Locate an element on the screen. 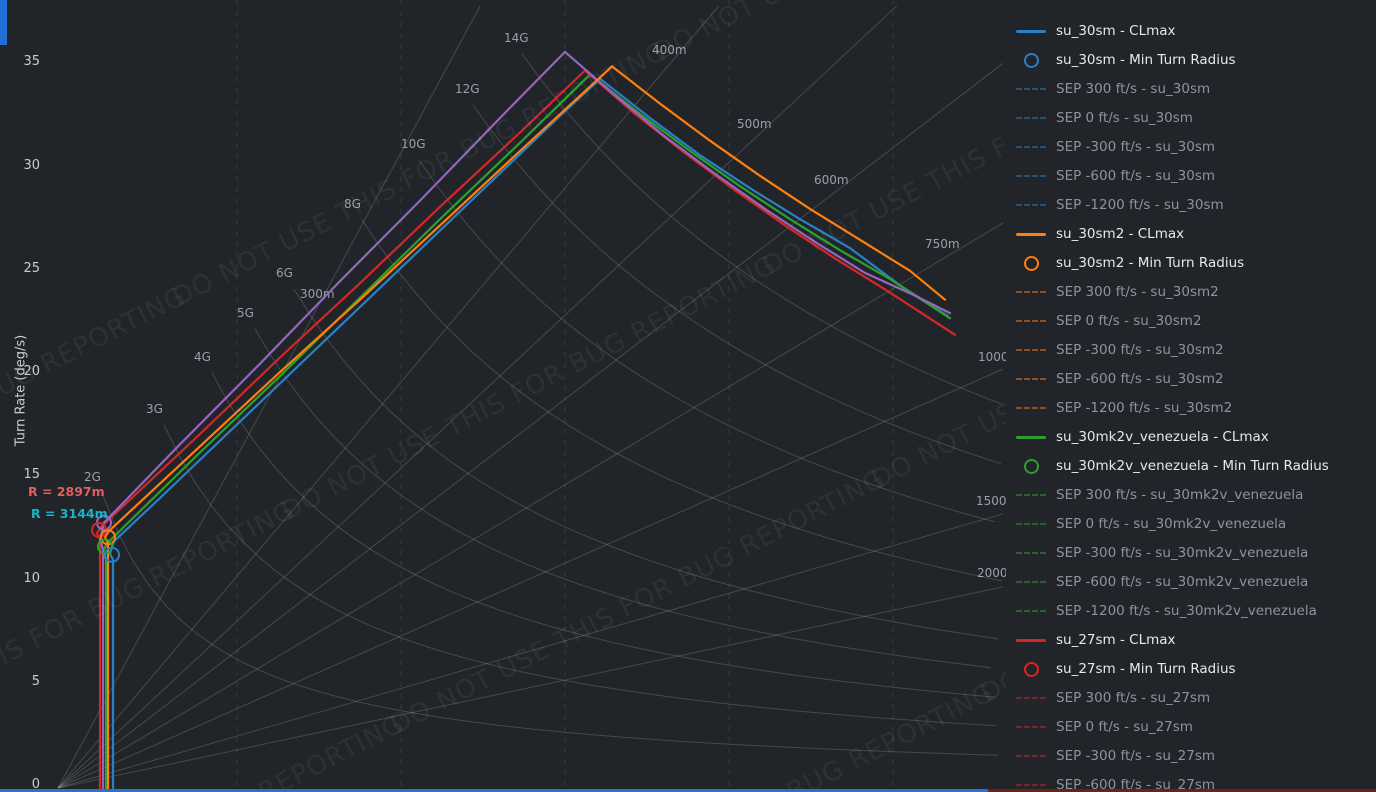  legend-item-sep-0-ft-s-su-27sm: SEP 0 ft/s - su_27sm is located at coordinates (1192, 727).